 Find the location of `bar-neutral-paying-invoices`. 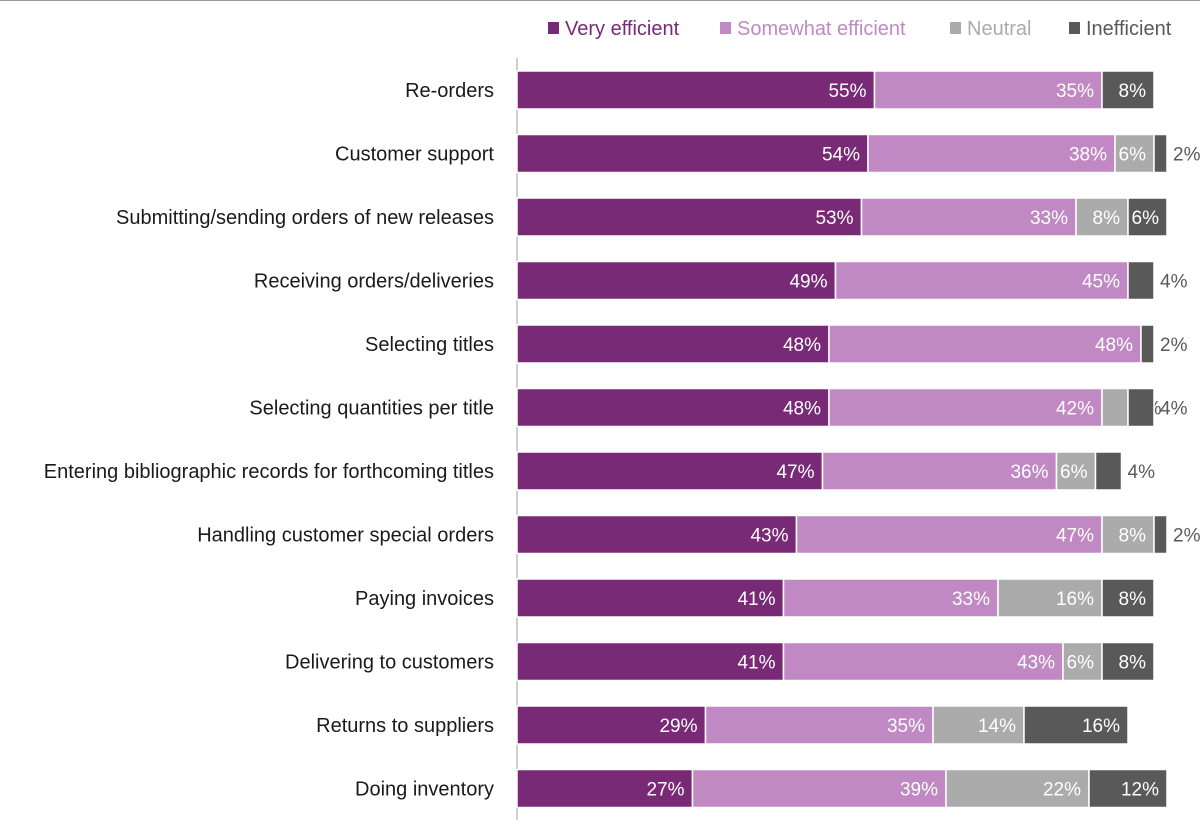

bar-neutral-paying-invoices is located at coordinates (1050, 598).